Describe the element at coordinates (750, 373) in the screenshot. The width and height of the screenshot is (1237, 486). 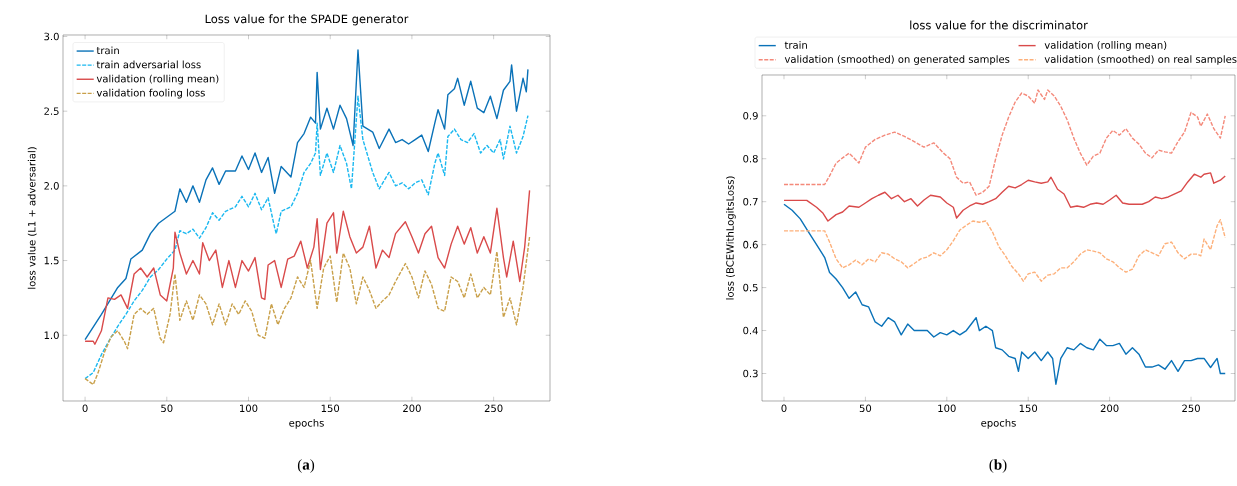
I see `y-tick-label: 0.3` at that location.